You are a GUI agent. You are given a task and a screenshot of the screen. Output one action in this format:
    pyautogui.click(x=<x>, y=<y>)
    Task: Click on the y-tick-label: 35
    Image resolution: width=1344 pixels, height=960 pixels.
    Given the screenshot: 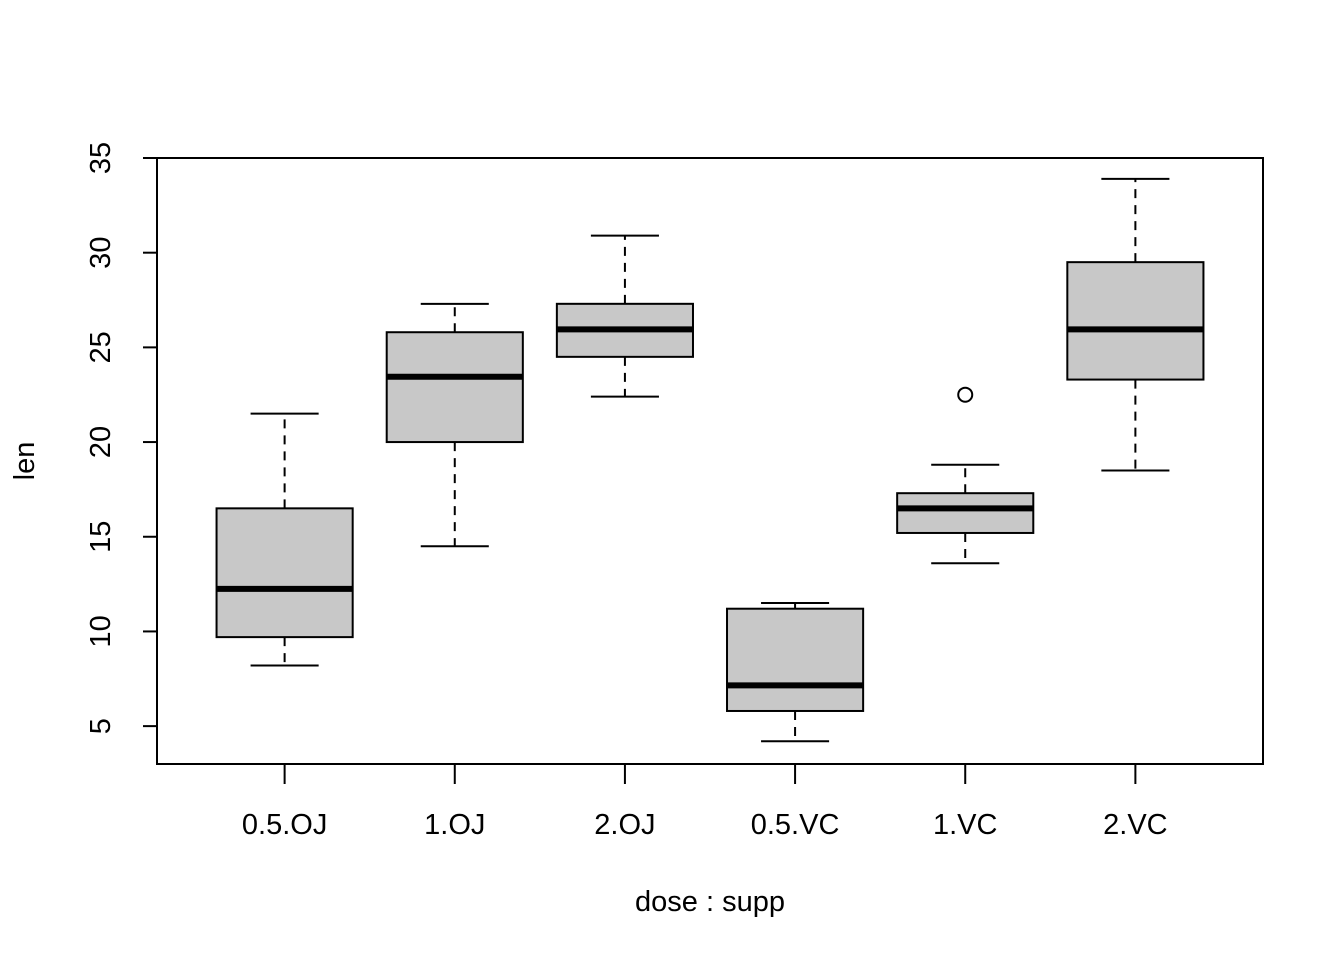 What is the action you would take?
    pyautogui.click(x=101, y=158)
    